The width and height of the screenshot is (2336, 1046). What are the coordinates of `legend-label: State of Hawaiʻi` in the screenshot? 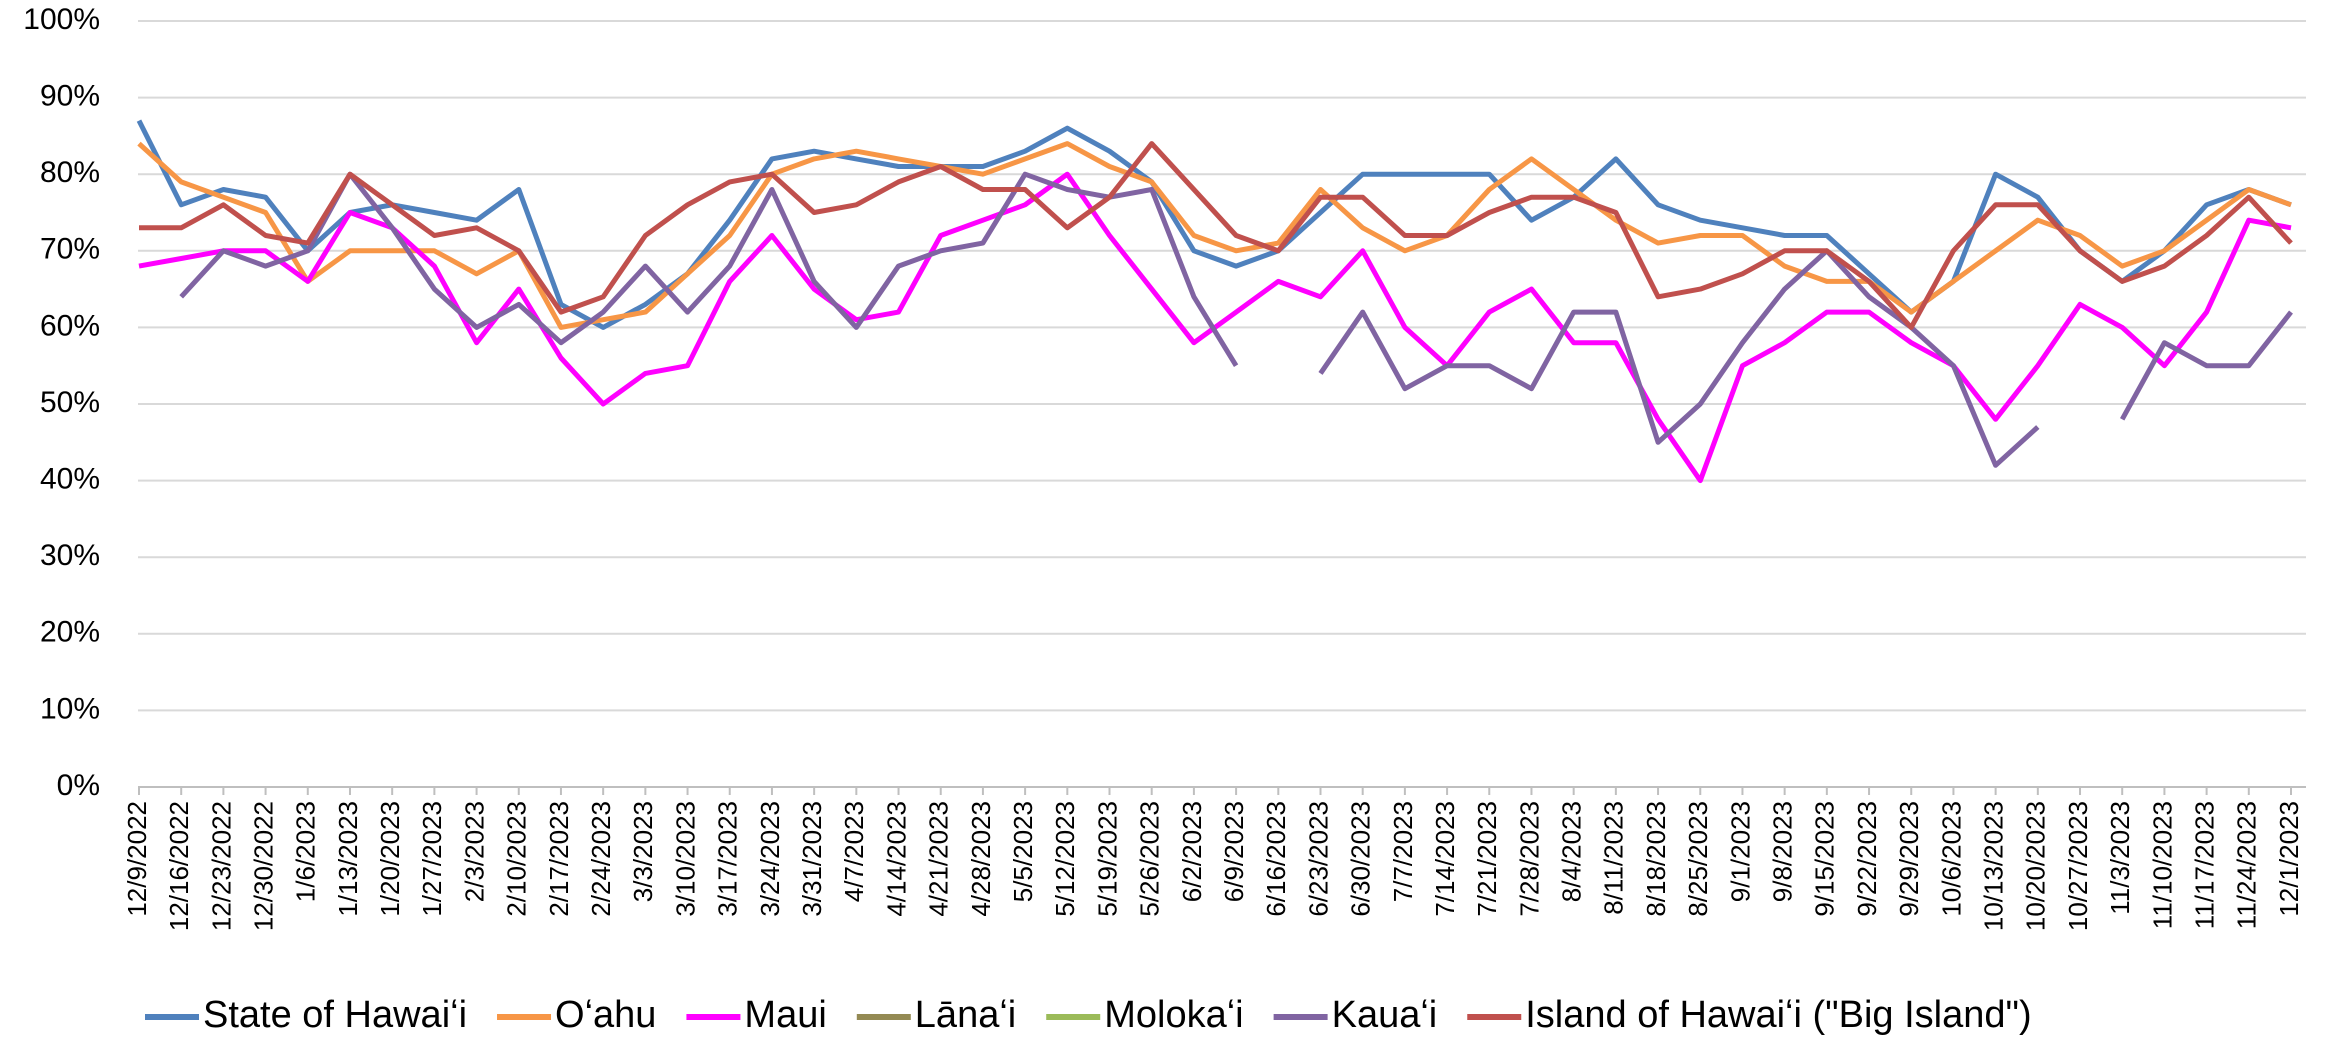 It's located at (335, 1015).